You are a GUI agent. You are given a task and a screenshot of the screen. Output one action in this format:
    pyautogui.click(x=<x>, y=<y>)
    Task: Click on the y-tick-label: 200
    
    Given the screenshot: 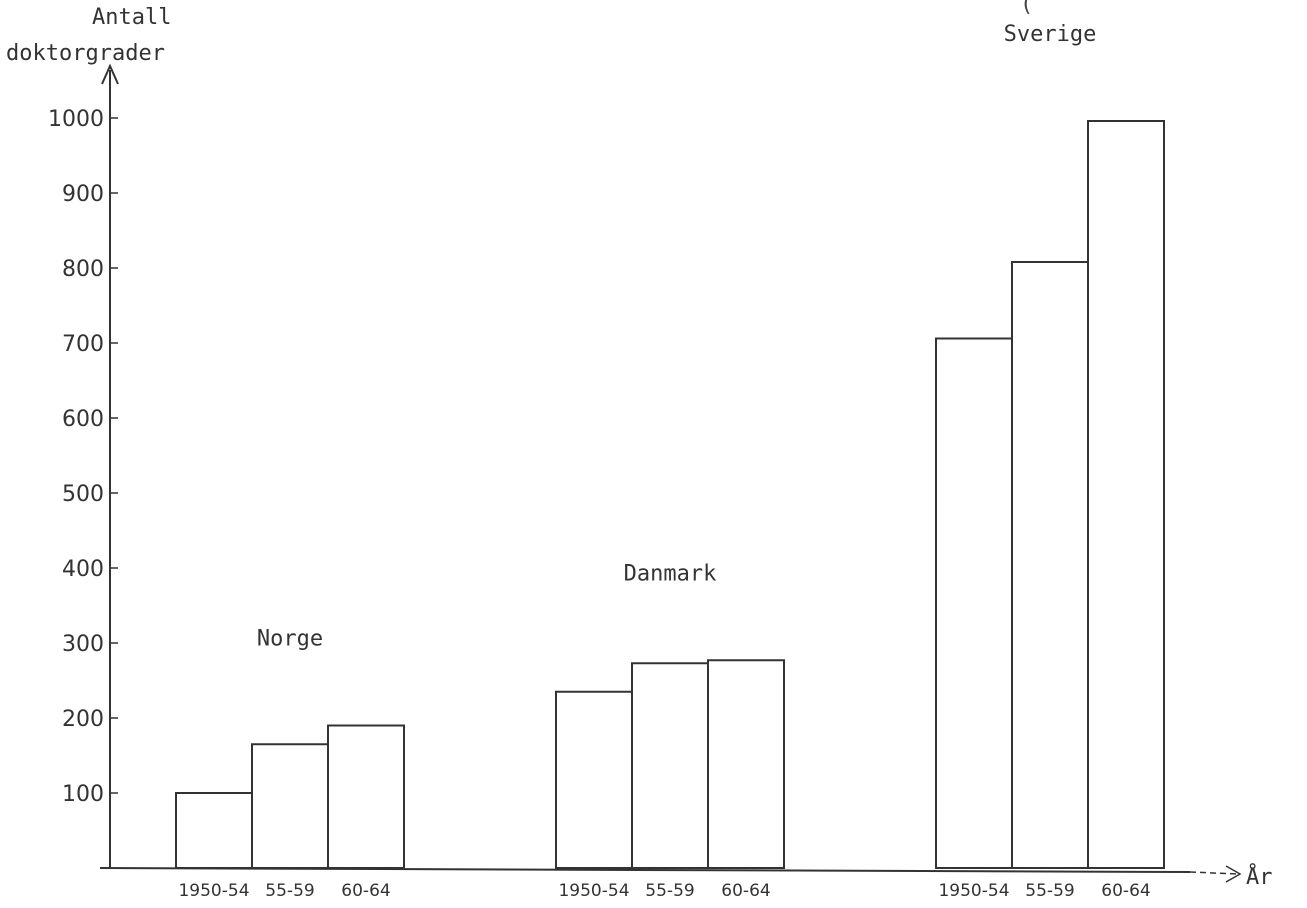 What is the action you would take?
    pyautogui.click(x=83, y=719)
    